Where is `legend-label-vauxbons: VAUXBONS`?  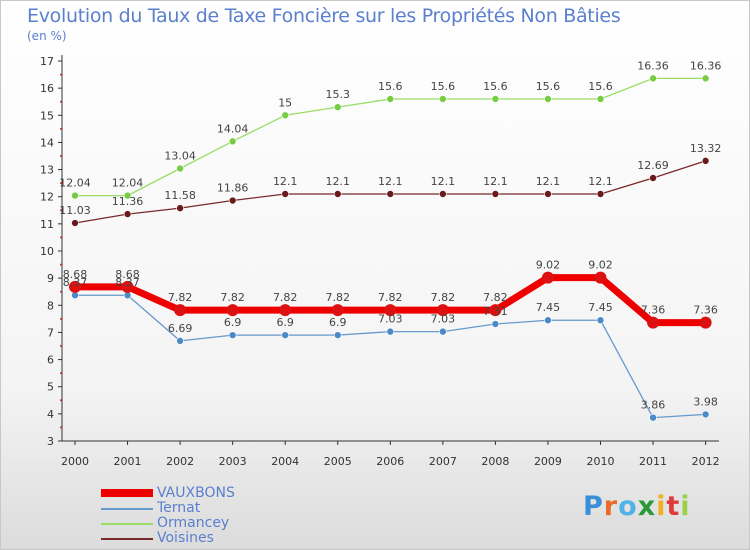 legend-label-vauxbons: VAUXBONS is located at coordinates (196, 493).